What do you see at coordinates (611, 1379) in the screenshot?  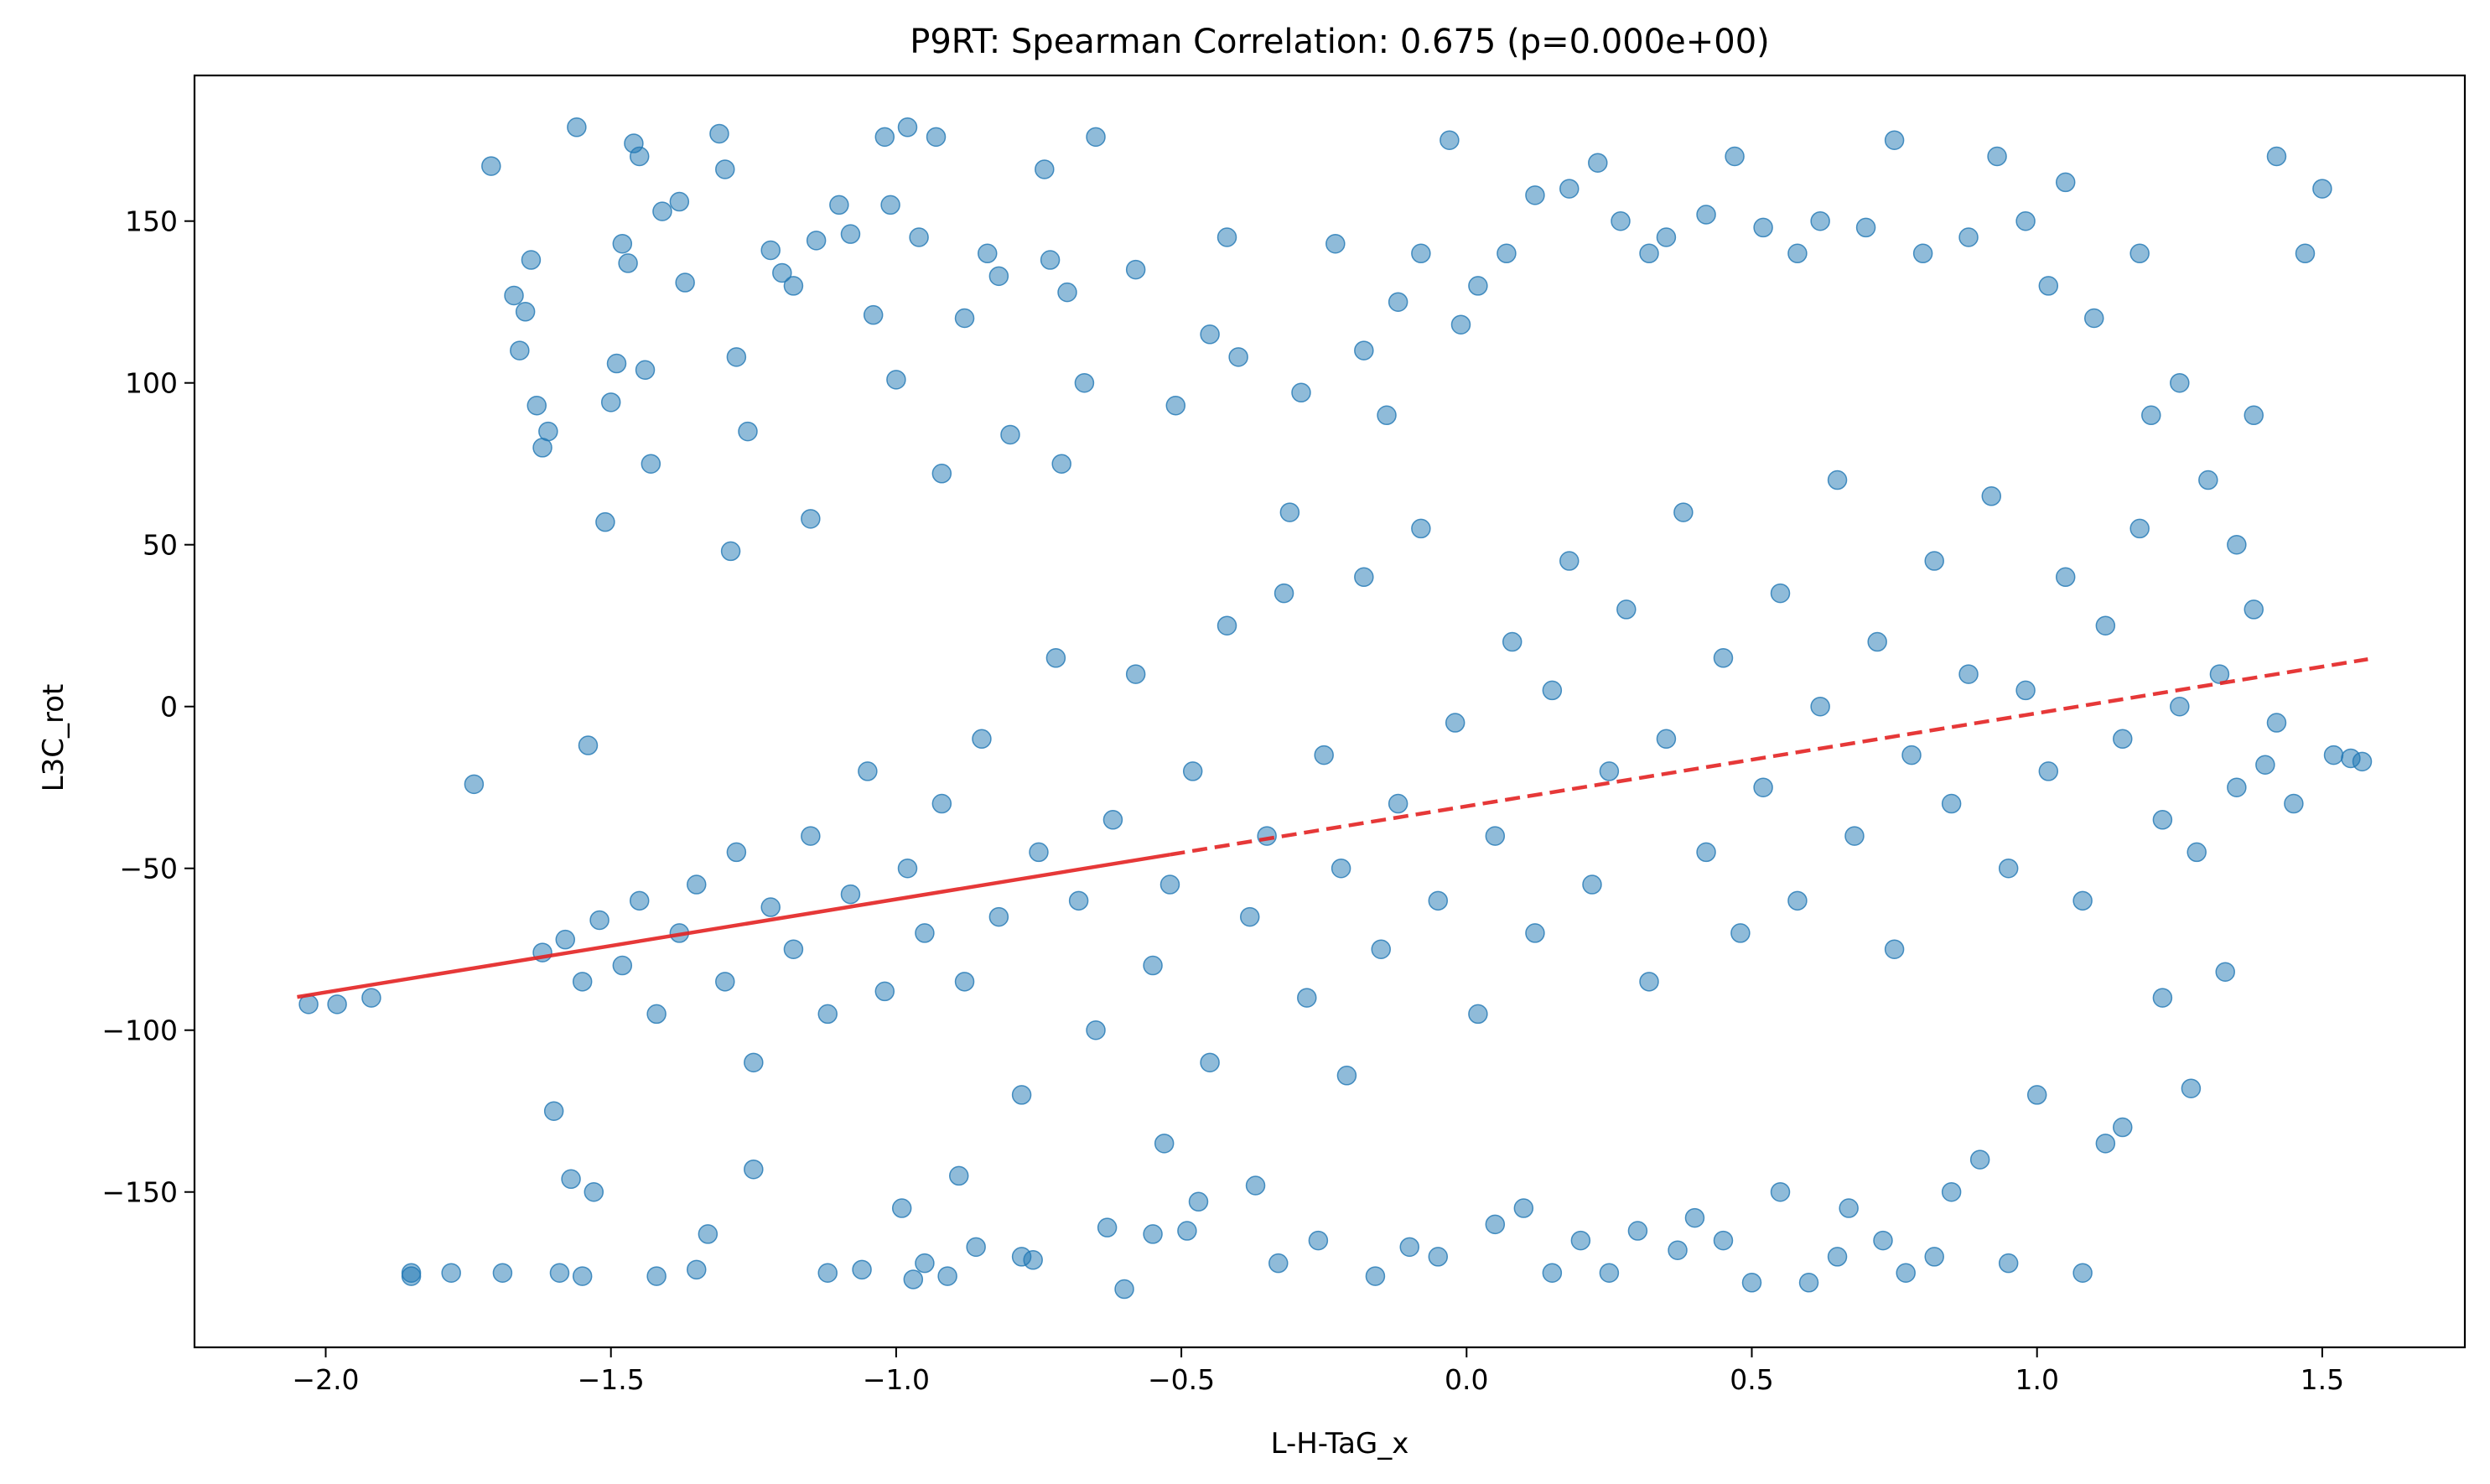 I see `x-tick-label: −1.5` at bounding box center [611, 1379].